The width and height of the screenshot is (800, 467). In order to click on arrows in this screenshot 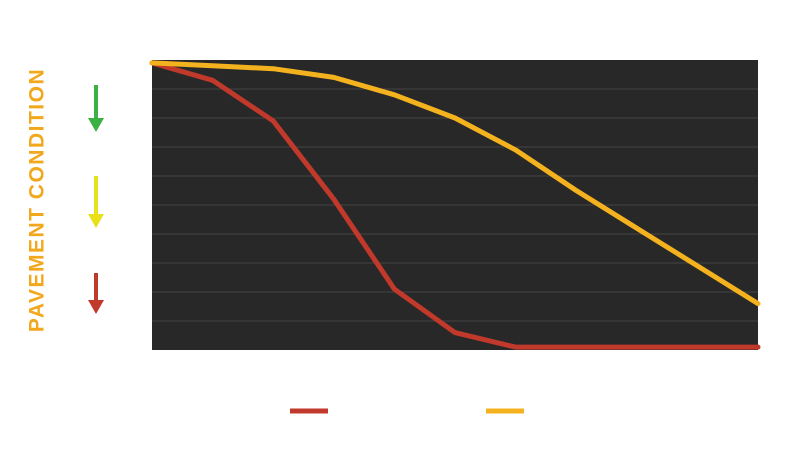, I will do `click(96, 199)`.